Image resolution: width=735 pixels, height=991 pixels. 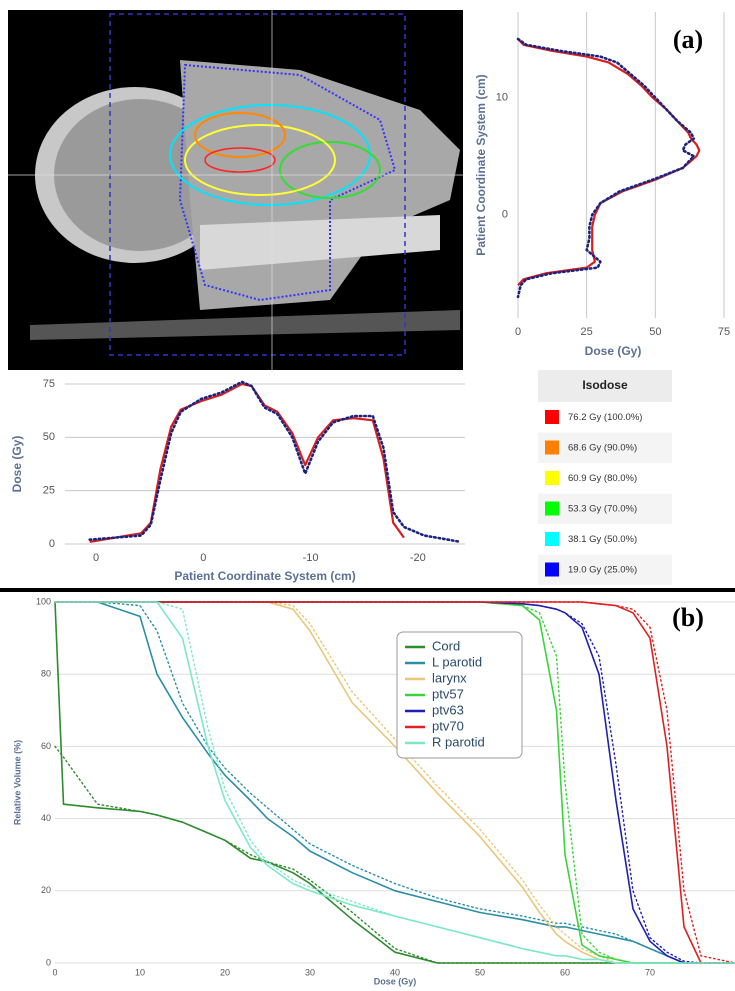 What do you see at coordinates (602, 539) in the screenshot?
I see `table-cell: 38.1 Gy (50.0%)` at bounding box center [602, 539].